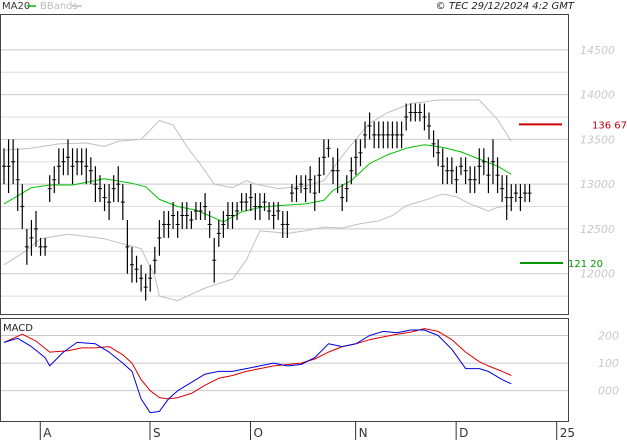 The height and width of the screenshot is (440, 627). I want to click on macd-signal-line, so click(257, 364).